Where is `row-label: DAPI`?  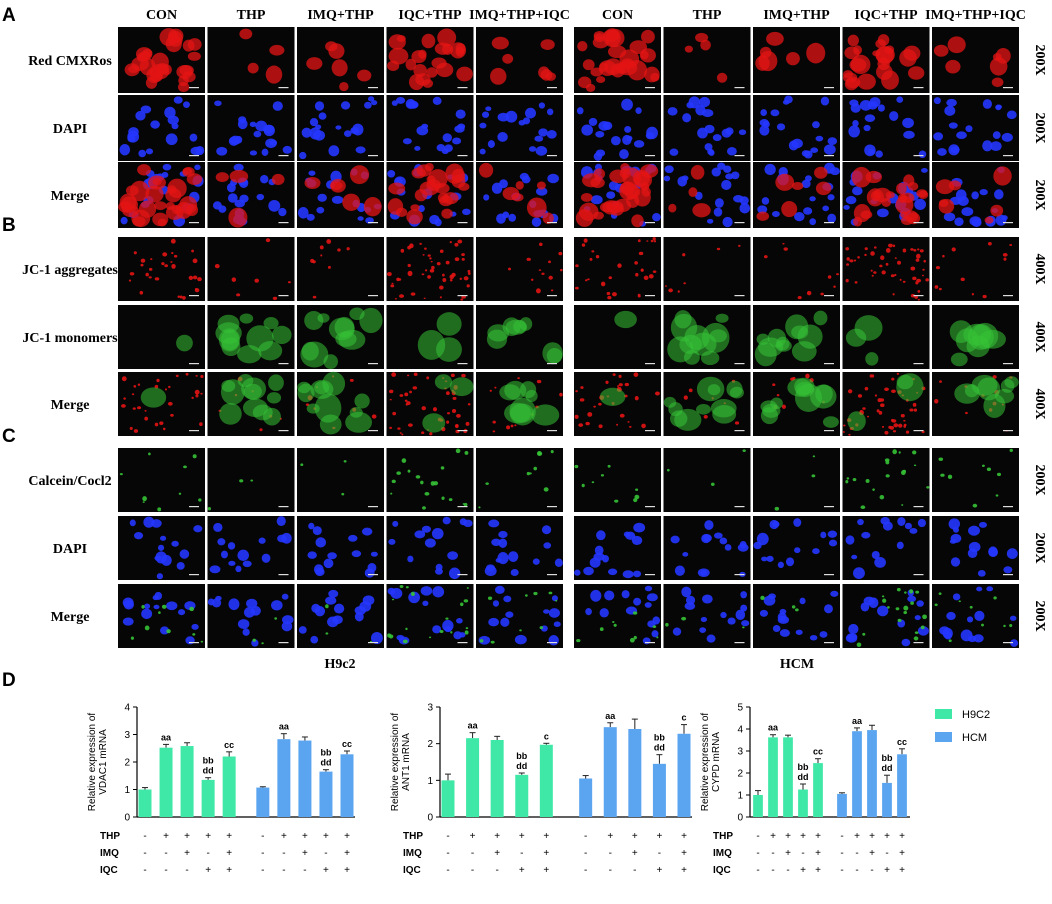 row-label: DAPI is located at coordinates (70, 549).